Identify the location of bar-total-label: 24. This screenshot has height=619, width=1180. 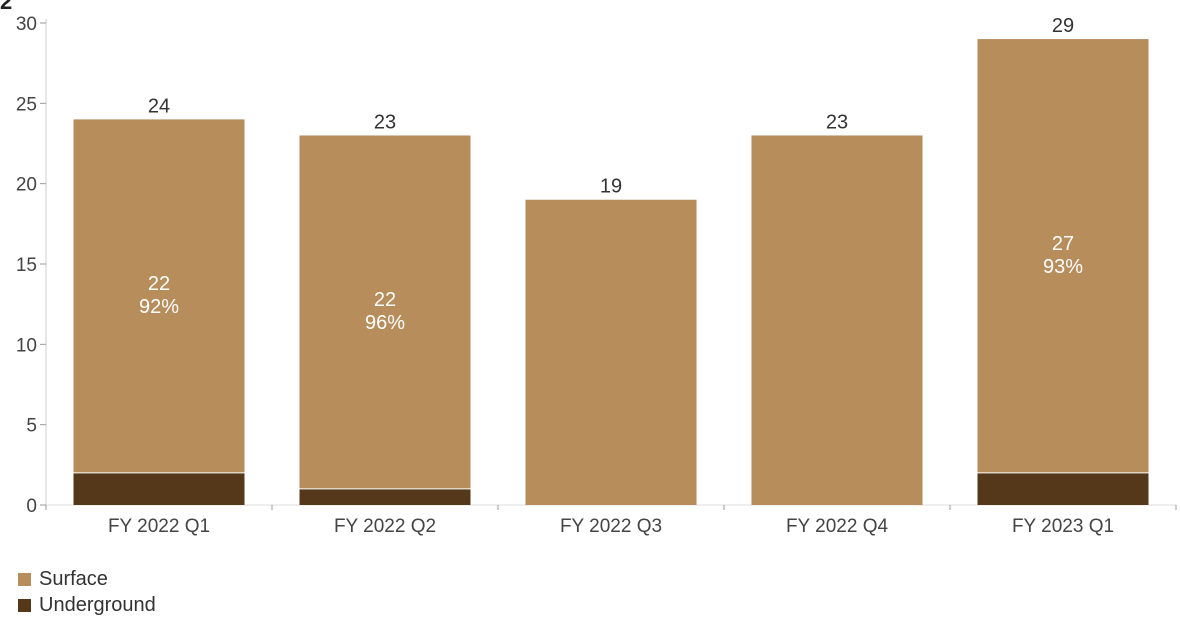
(159, 106).